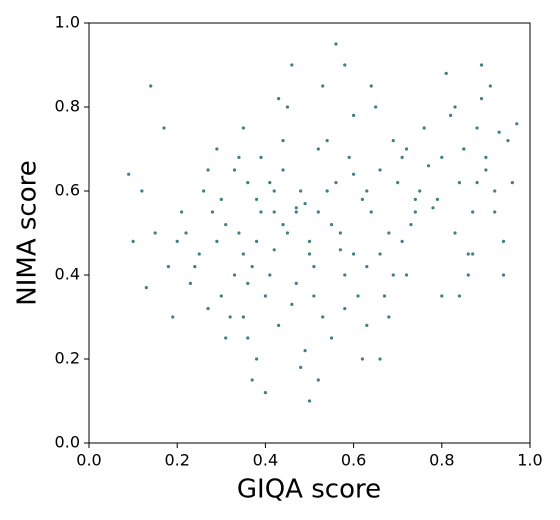 The height and width of the screenshot is (520, 560). I want to click on x-tick-label: 0.8, so click(441, 460).